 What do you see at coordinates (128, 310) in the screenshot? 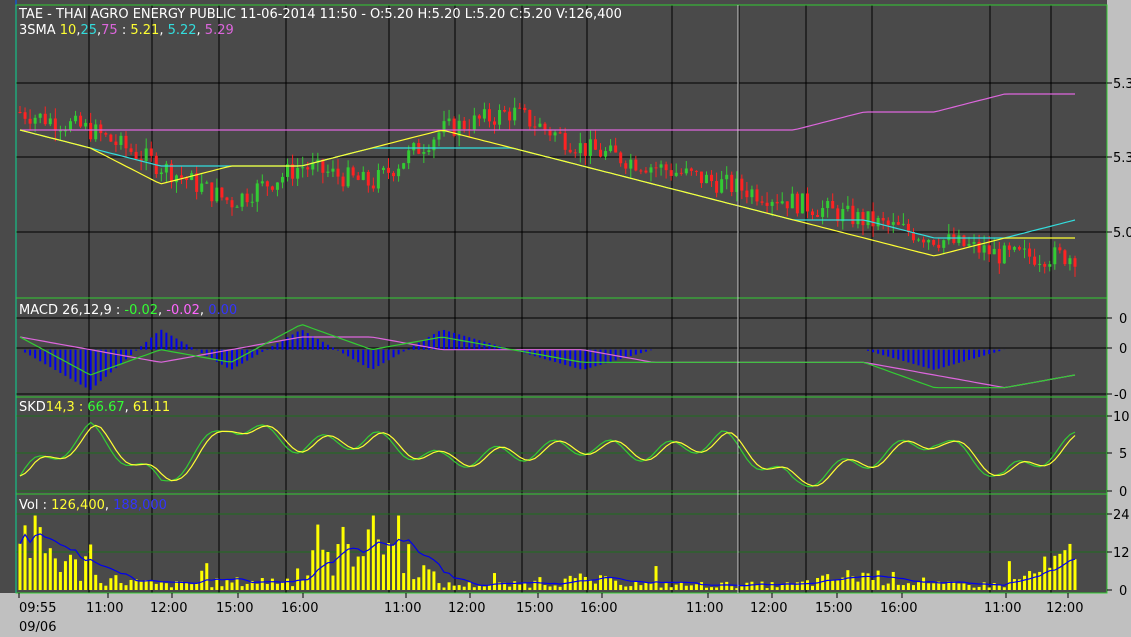
I see `macd-legend: MACD 26,12,9 : -0.02, -0.02, 0.00` at bounding box center [128, 310].